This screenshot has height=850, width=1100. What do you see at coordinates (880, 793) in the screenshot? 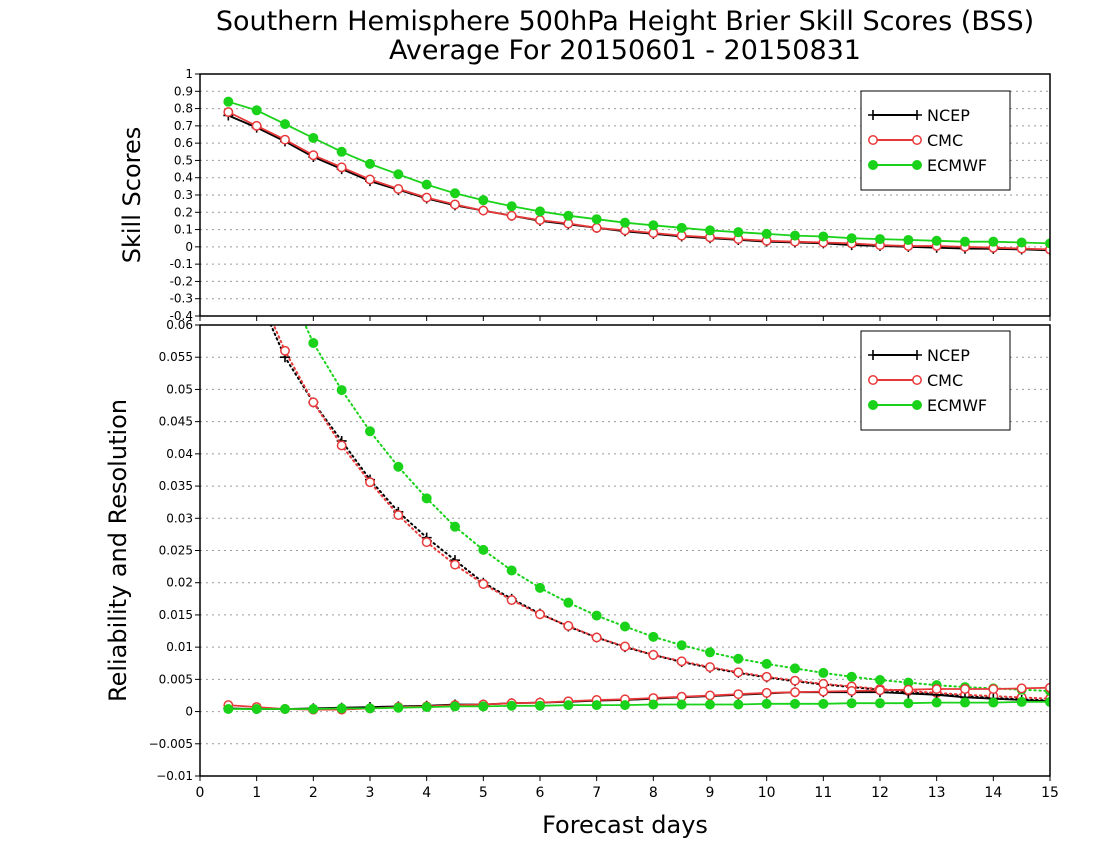
I see `x-tick-label: 12` at bounding box center [880, 793].